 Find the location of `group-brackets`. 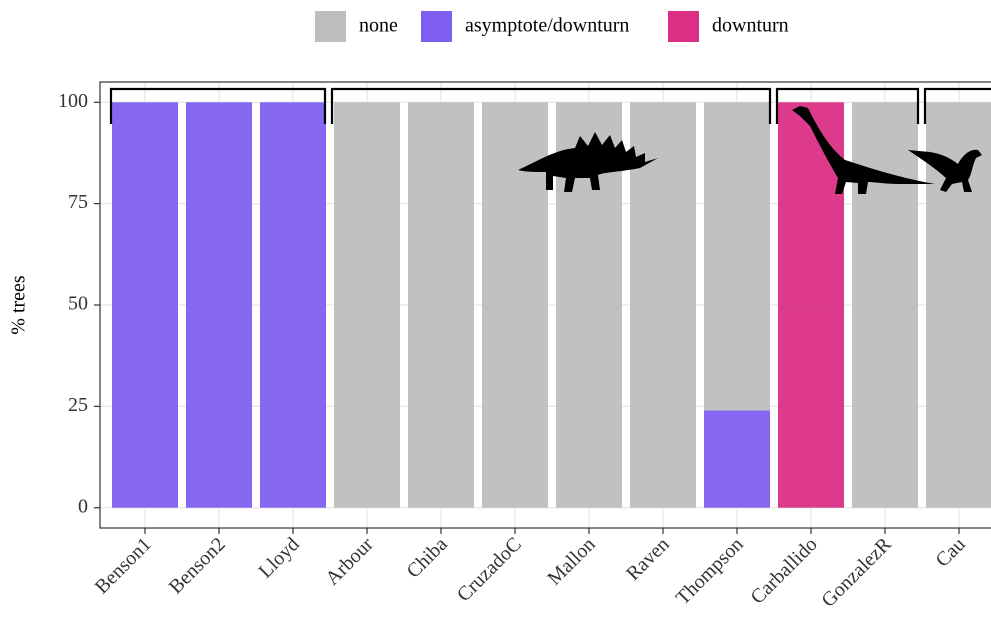

group-brackets is located at coordinates (550, 105).